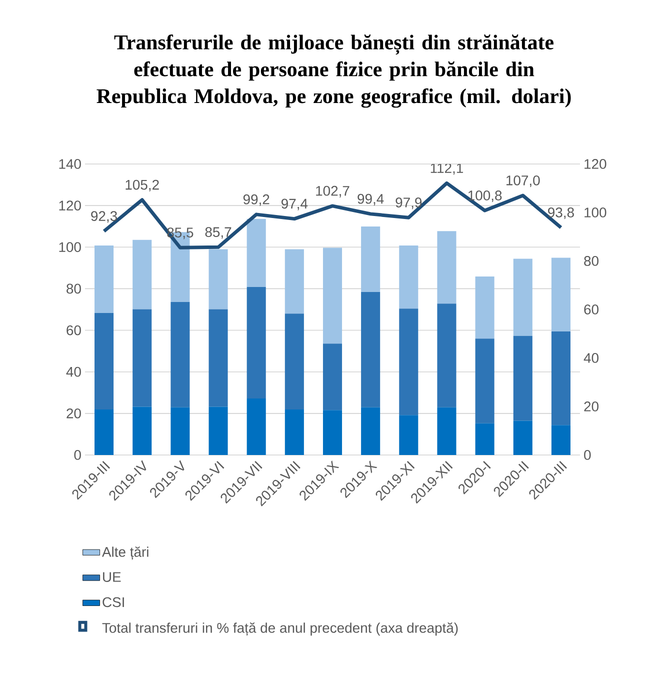  What do you see at coordinates (591, 261) in the screenshot?
I see `y2-tick-label: 80` at bounding box center [591, 261].